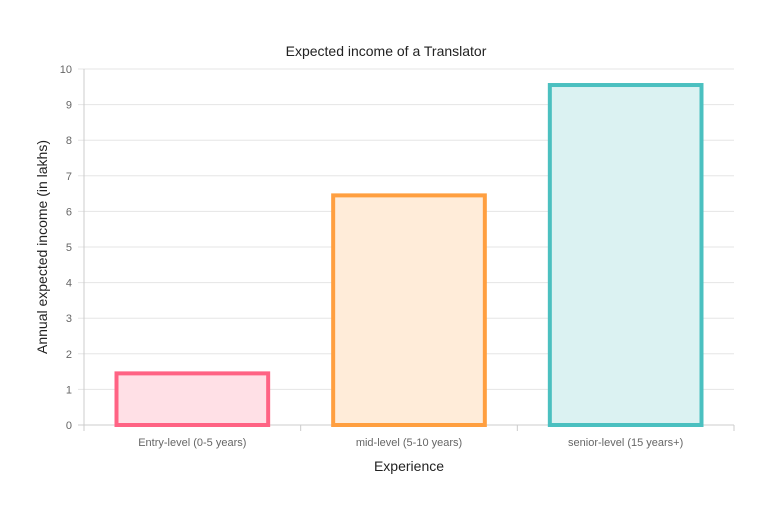 The width and height of the screenshot is (769, 510). Describe the element at coordinates (69, 390) in the screenshot. I see `y-tick-label: 1` at that location.